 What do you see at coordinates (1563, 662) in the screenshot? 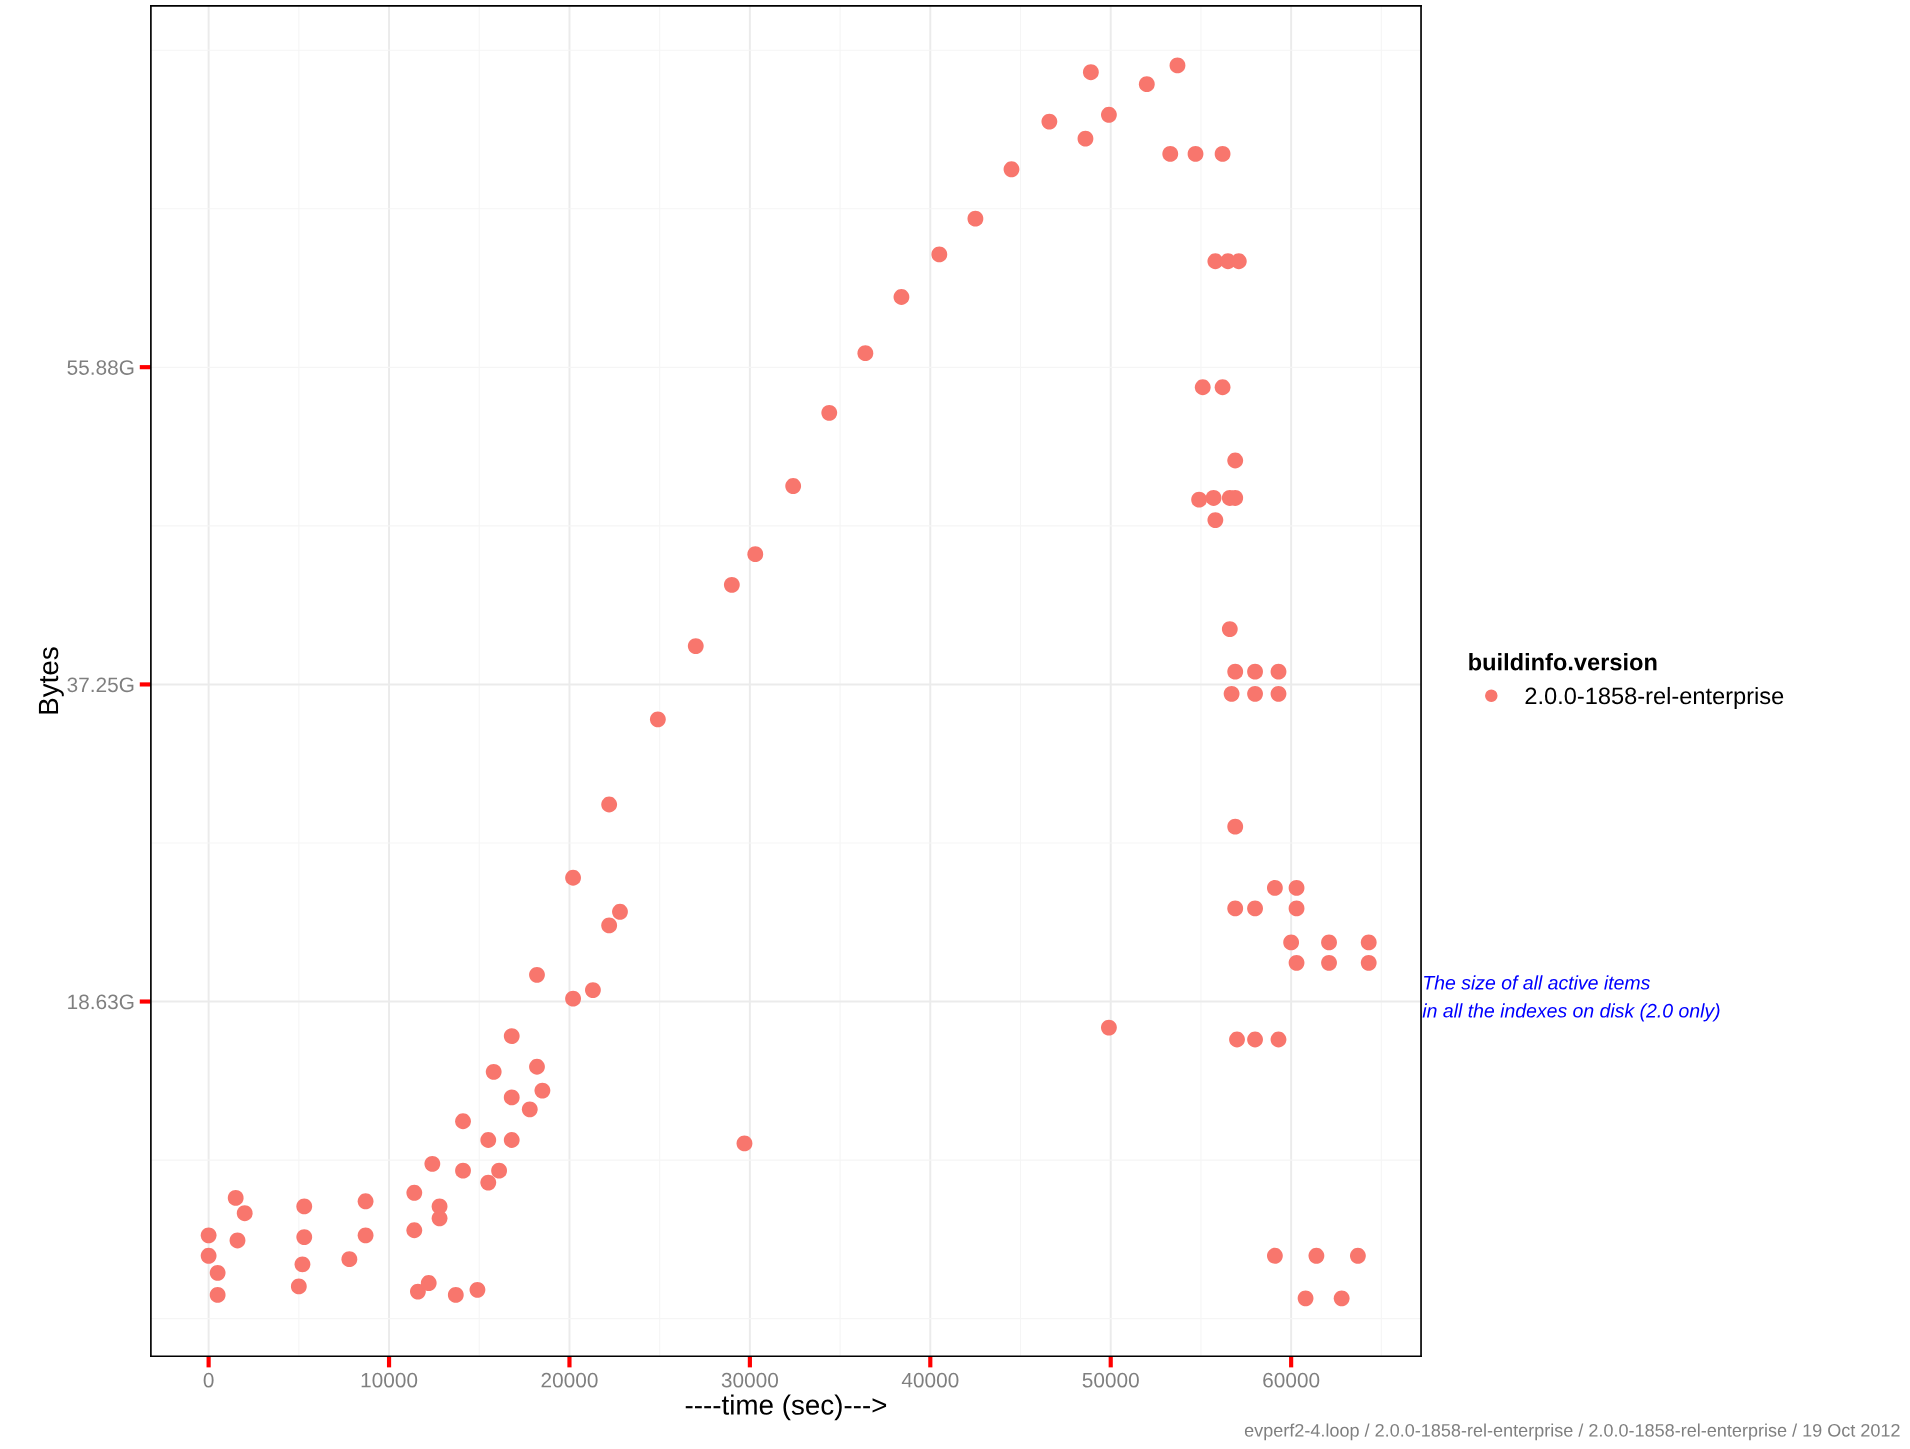
I see `legend-title: buildinfo.version` at bounding box center [1563, 662].